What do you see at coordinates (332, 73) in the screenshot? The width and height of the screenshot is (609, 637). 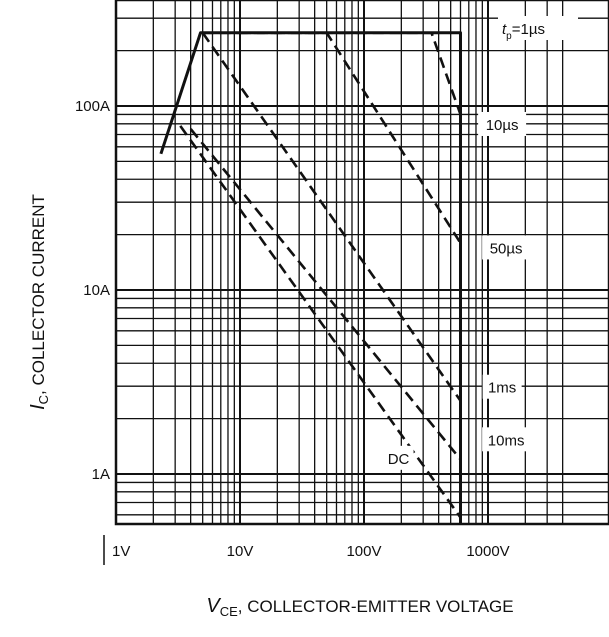 I see `series-line-tp-1-s` at bounding box center [332, 73].